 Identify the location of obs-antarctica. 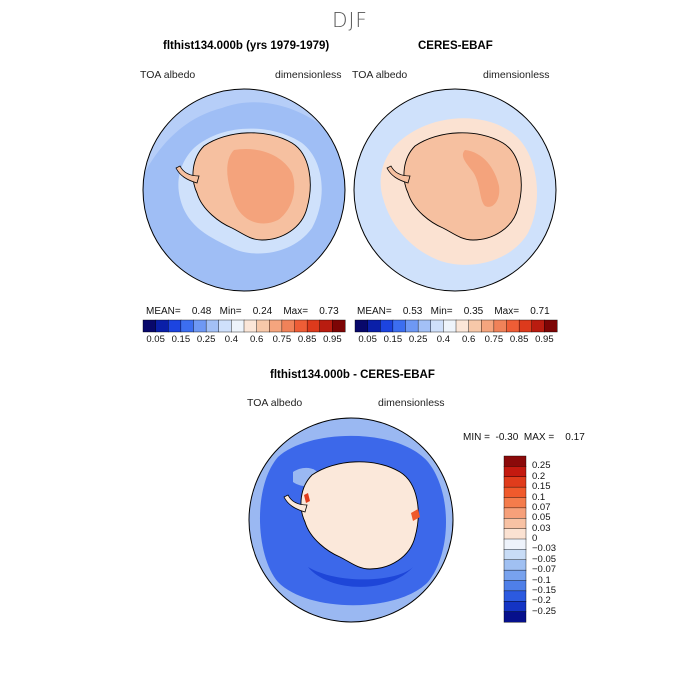
(462, 186).